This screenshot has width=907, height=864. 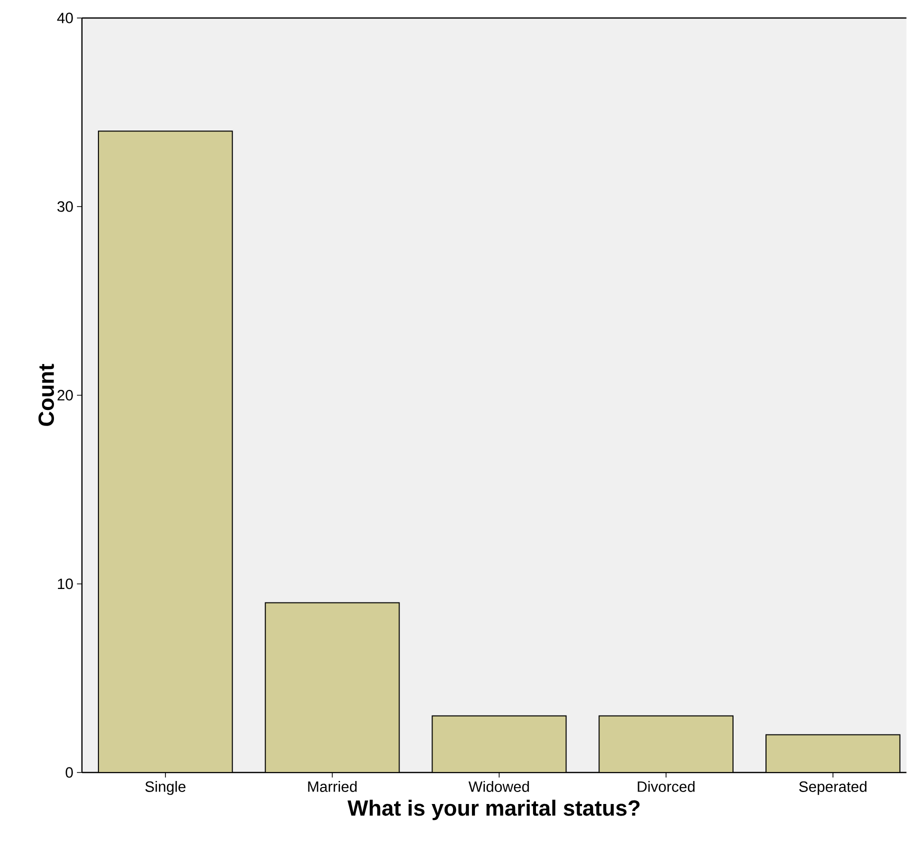 I want to click on x-tick-label: Married, so click(x=332, y=786).